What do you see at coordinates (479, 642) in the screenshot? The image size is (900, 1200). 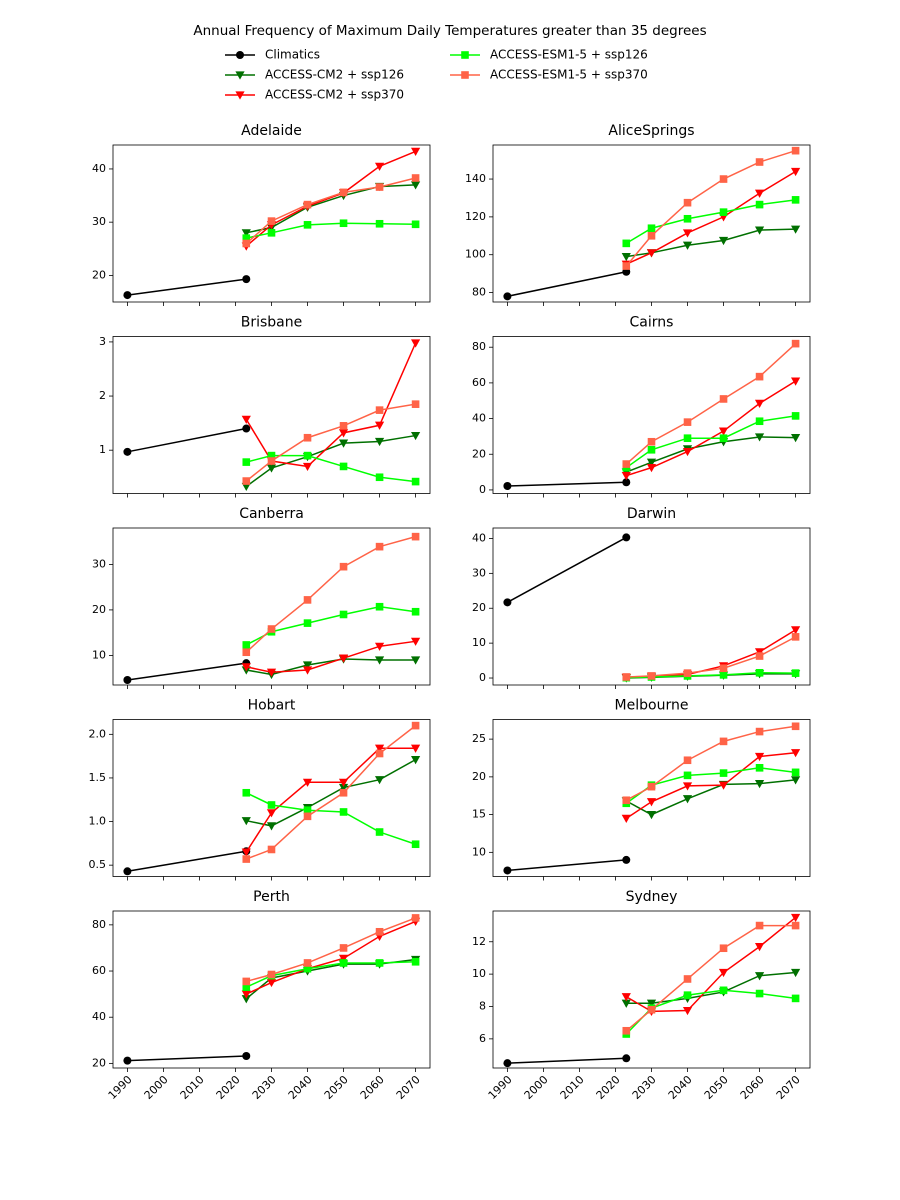 I see `y-tick-label: 10` at bounding box center [479, 642].